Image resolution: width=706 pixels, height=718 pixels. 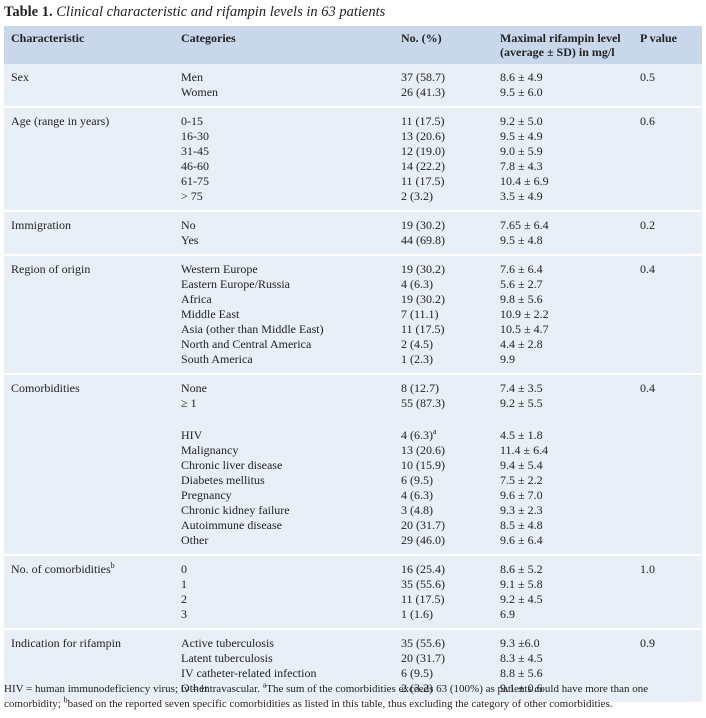 What do you see at coordinates (423, 240) in the screenshot?
I see `count-cell: 44 (69.8)` at bounding box center [423, 240].